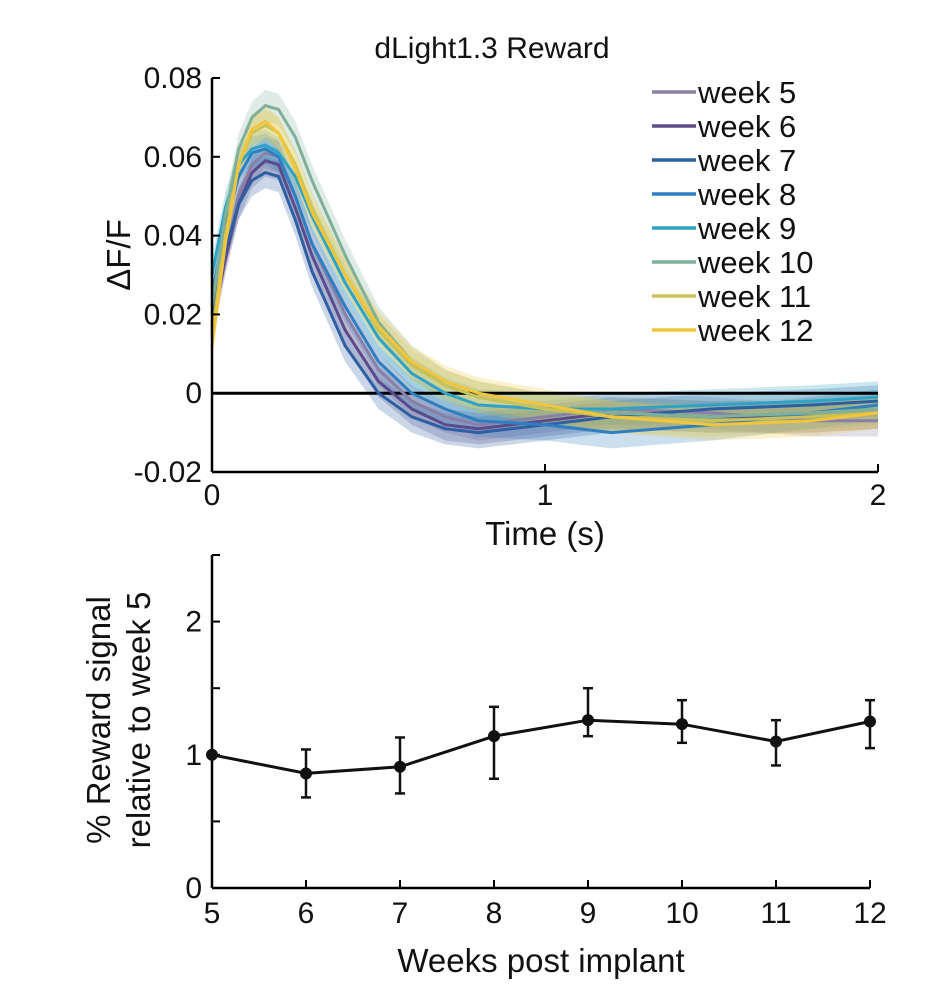 Image resolution: width=939 pixels, height=988 pixels. Describe the element at coordinates (545, 495) in the screenshot. I see `top-x-tick-label: 1` at that location.